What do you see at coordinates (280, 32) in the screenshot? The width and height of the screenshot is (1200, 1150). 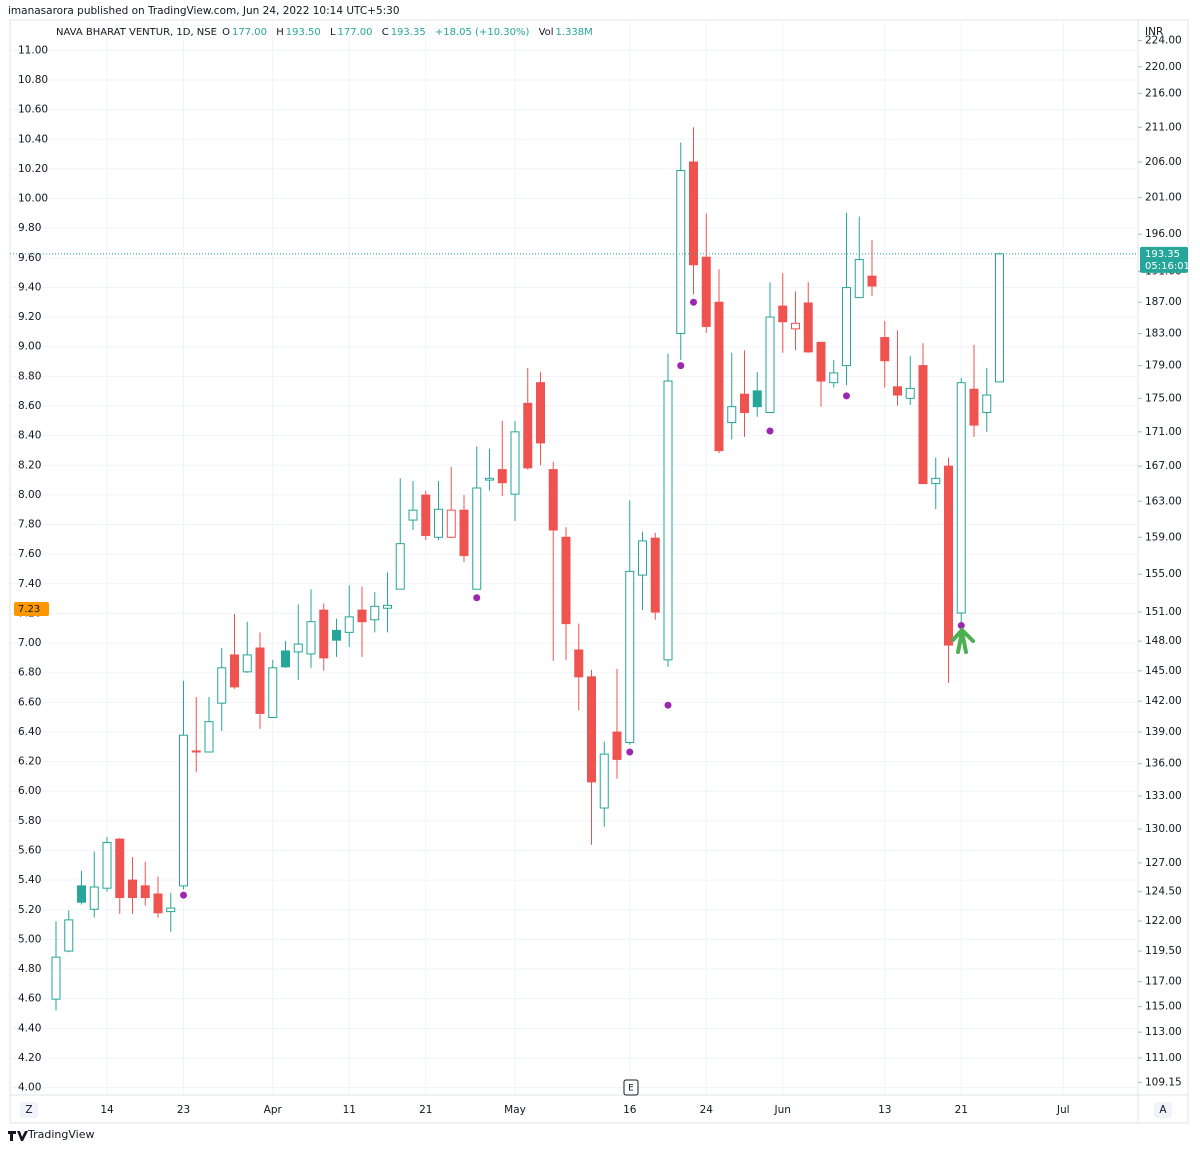 I see `ohlc-label: H` at bounding box center [280, 32].